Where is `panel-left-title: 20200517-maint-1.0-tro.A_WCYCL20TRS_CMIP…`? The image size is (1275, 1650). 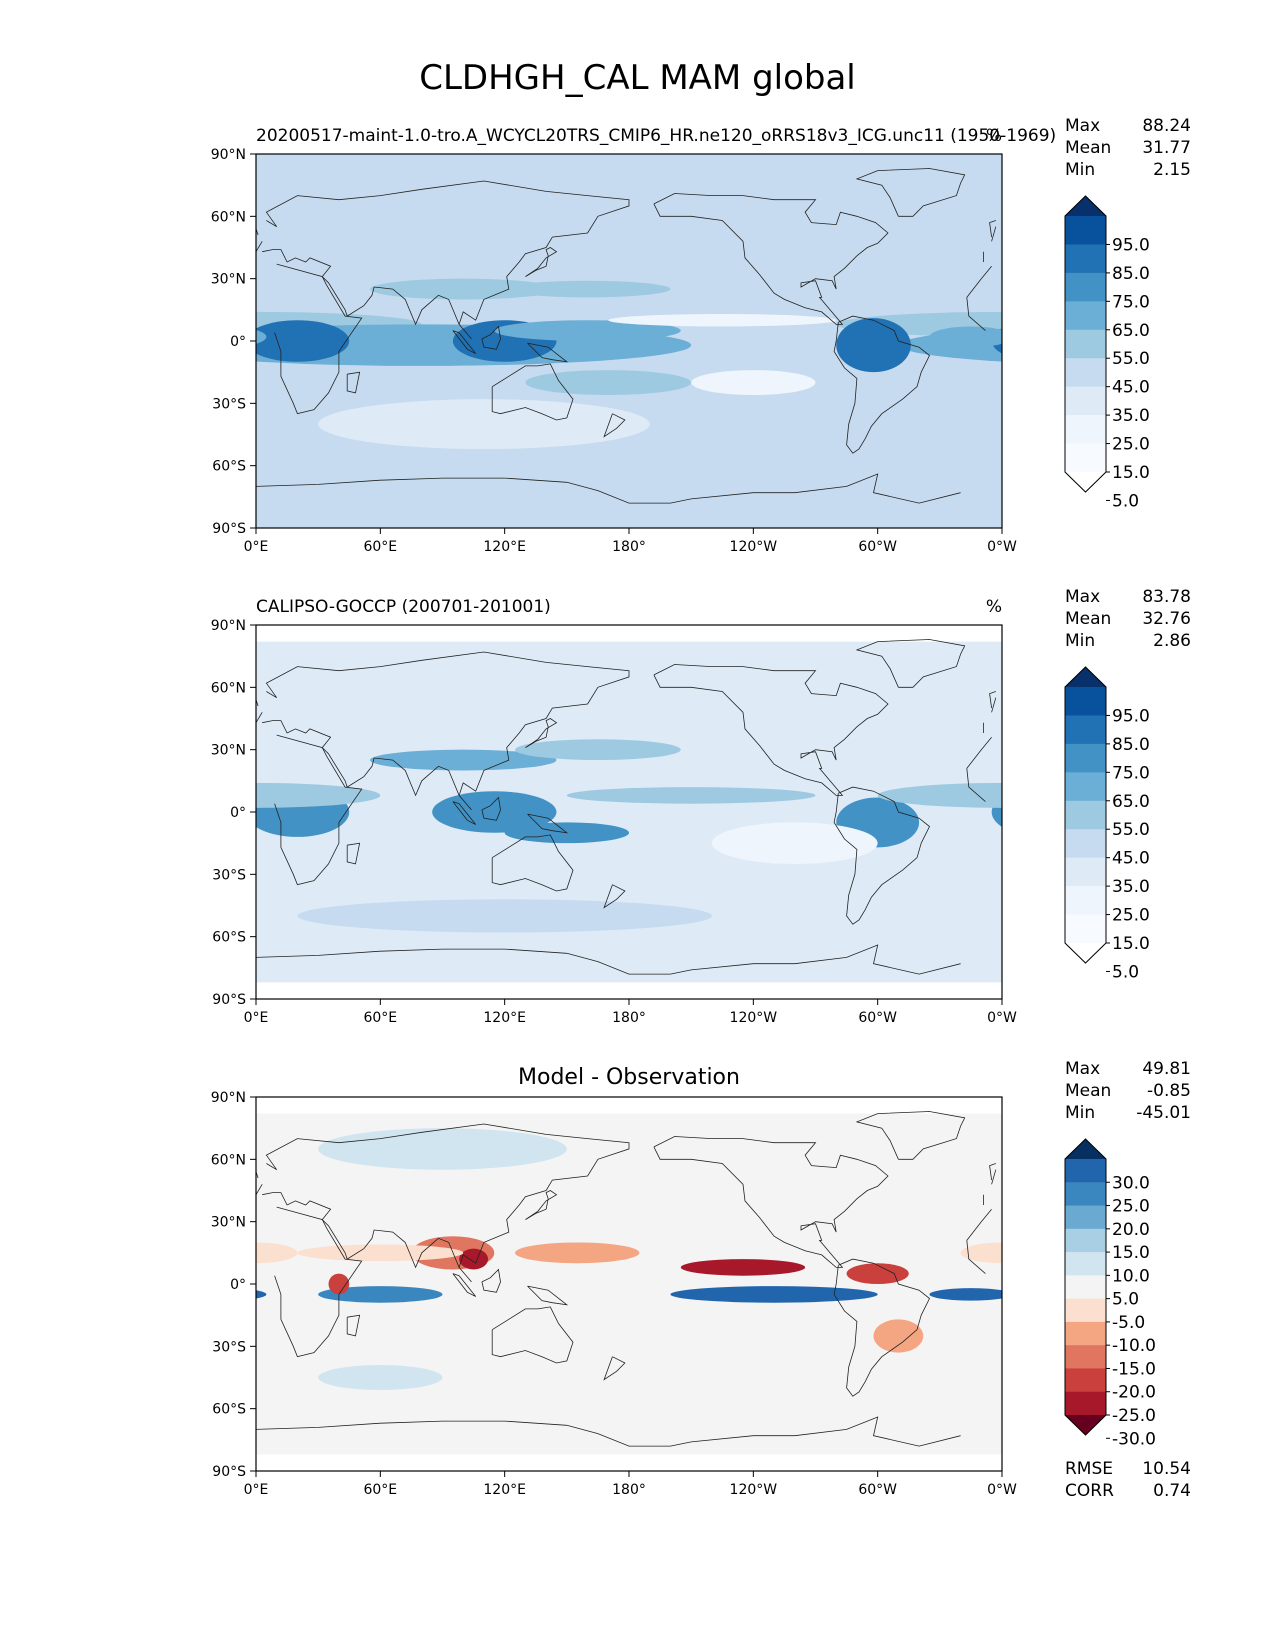 panel-left-title: 20200517-maint-1.0-tro.A_WCYCL20TRS_CMIP… is located at coordinates (656, 136).